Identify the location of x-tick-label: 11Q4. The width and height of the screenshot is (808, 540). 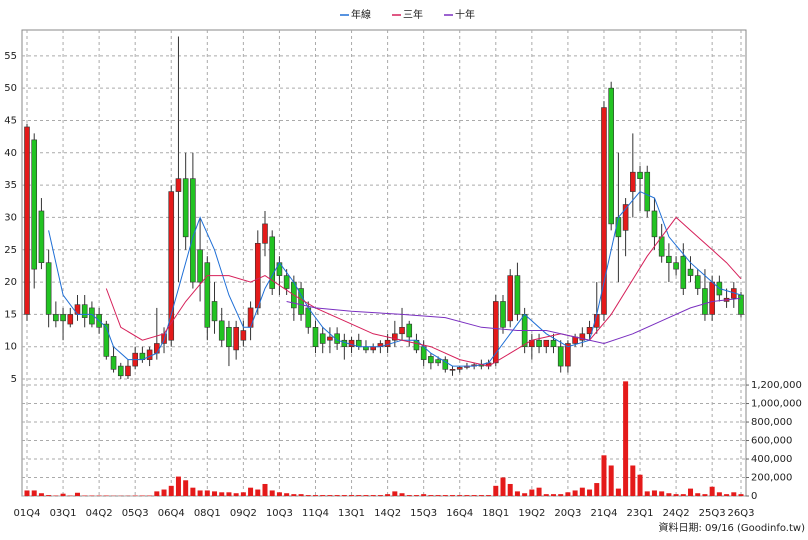
(315, 513).